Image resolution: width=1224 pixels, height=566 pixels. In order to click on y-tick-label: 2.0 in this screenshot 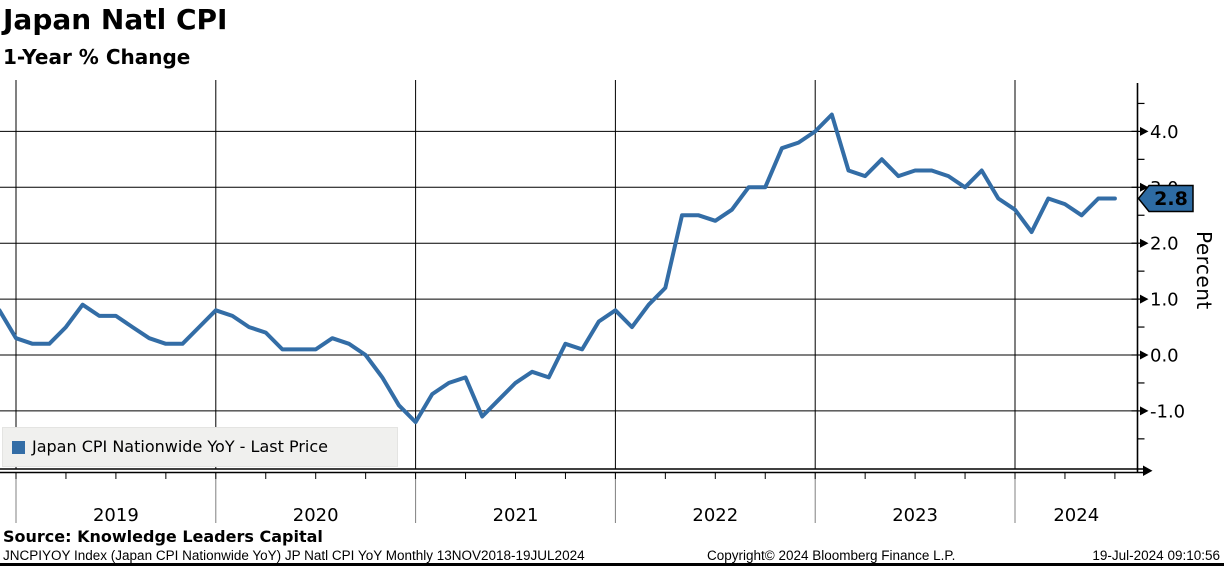, I will do `click(1164, 244)`.